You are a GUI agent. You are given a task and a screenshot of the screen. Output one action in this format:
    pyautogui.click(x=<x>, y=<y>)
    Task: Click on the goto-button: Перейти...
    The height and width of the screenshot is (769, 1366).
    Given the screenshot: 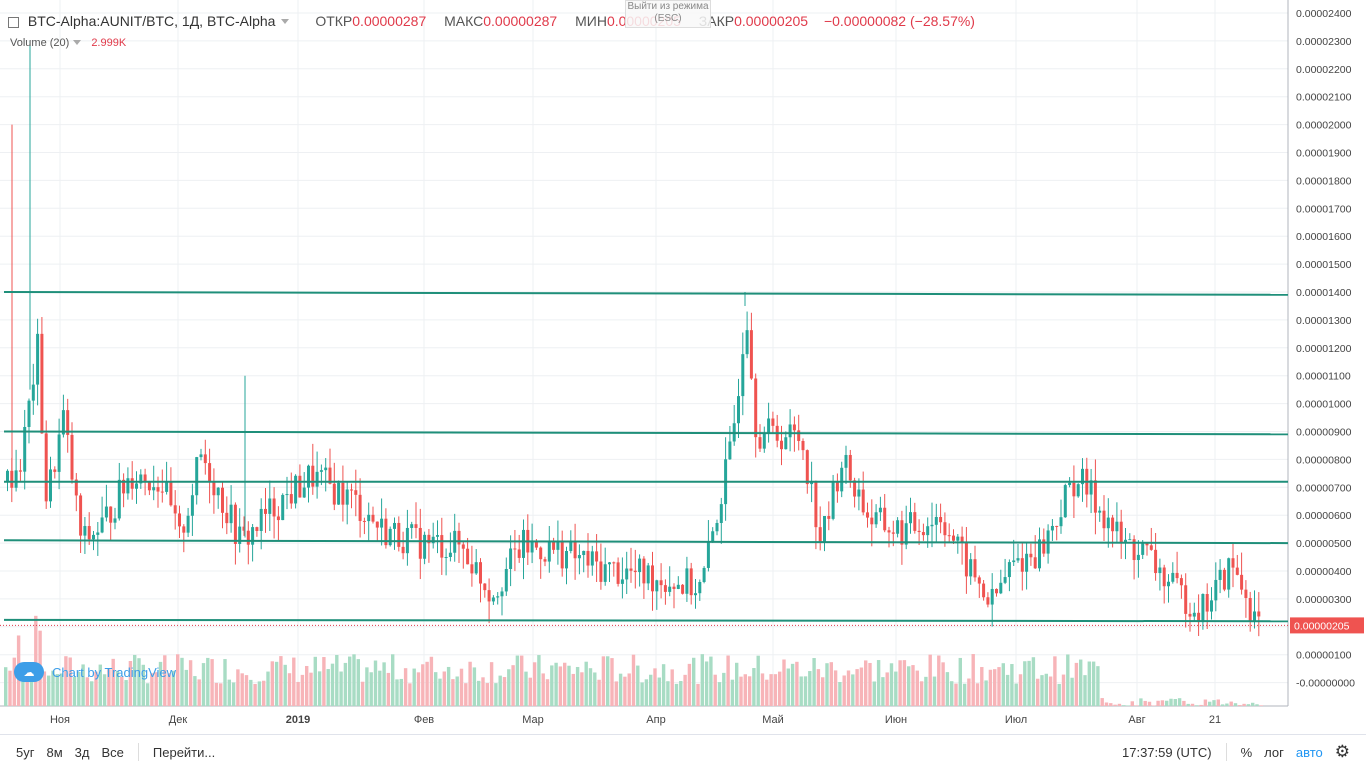 What is the action you would take?
    pyautogui.click(x=184, y=752)
    